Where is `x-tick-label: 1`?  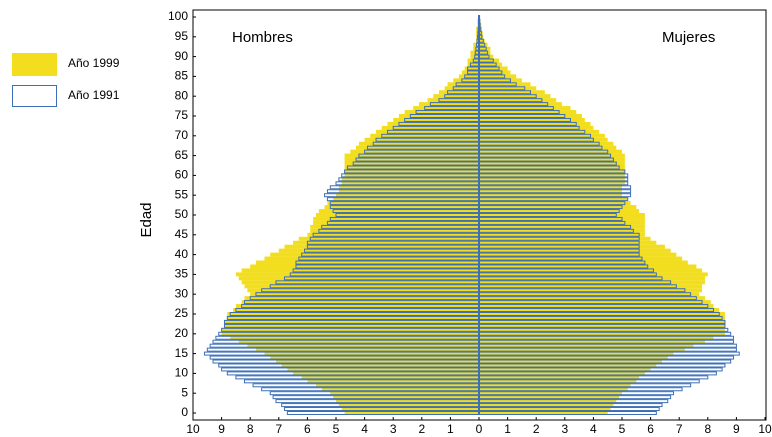 x-tick-label: 1 is located at coordinates (450, 429).